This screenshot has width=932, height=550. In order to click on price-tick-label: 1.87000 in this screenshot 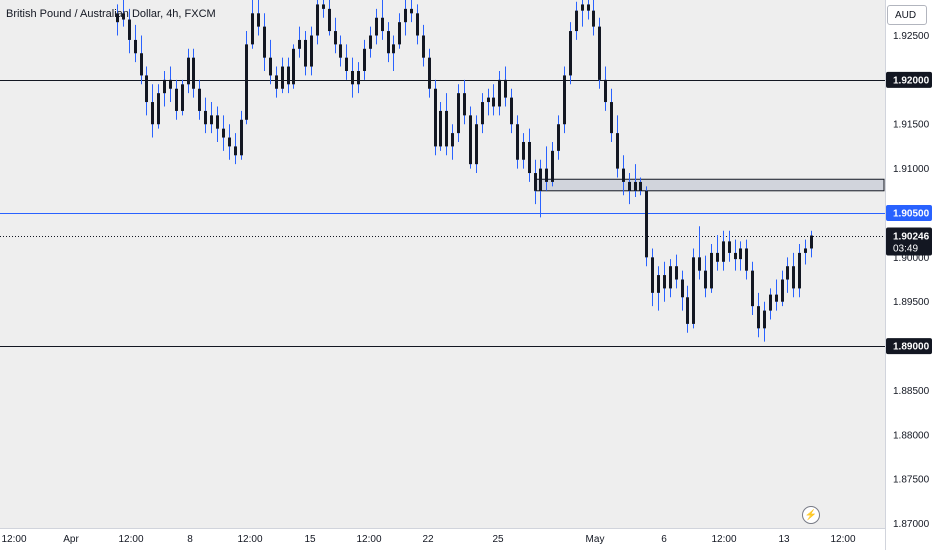, I will do `click(911, 524)`.